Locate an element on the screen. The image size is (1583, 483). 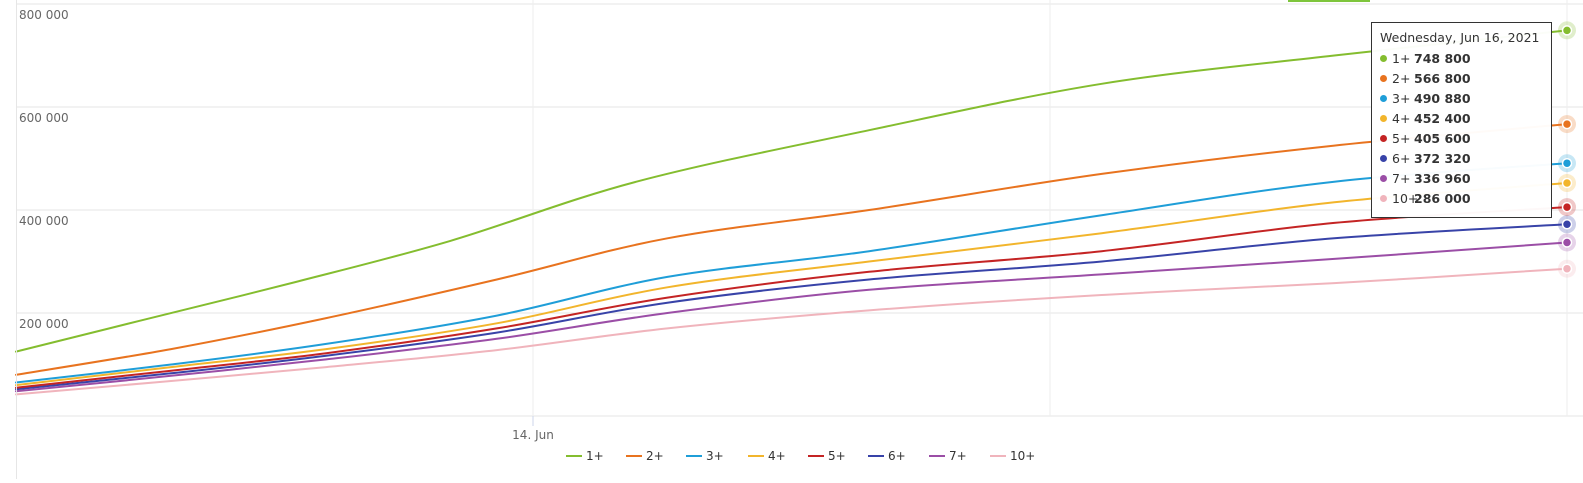
legend-label: 5+ is located at coordinates (837, 456).